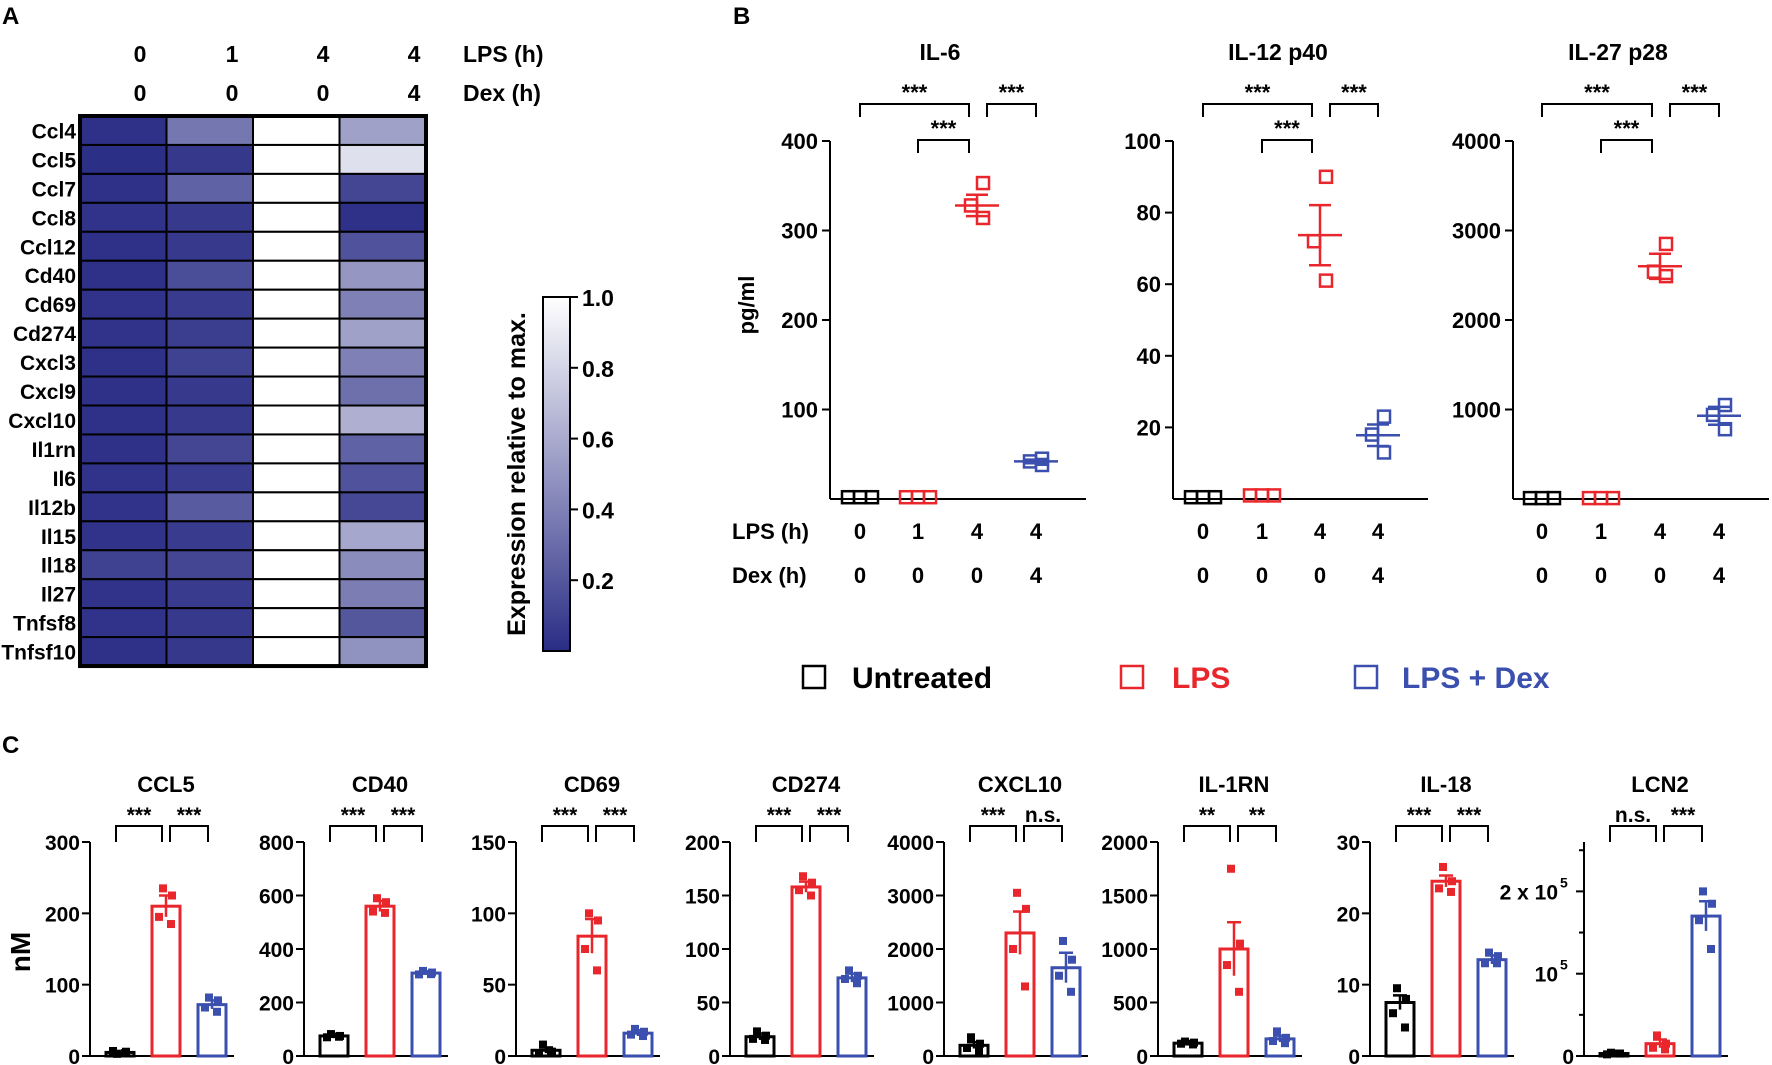 Image resolution: width=1772 pixels, height=1065 pixels. I want to click on scatter-title: IL-12 p40, so click(1278, 52).